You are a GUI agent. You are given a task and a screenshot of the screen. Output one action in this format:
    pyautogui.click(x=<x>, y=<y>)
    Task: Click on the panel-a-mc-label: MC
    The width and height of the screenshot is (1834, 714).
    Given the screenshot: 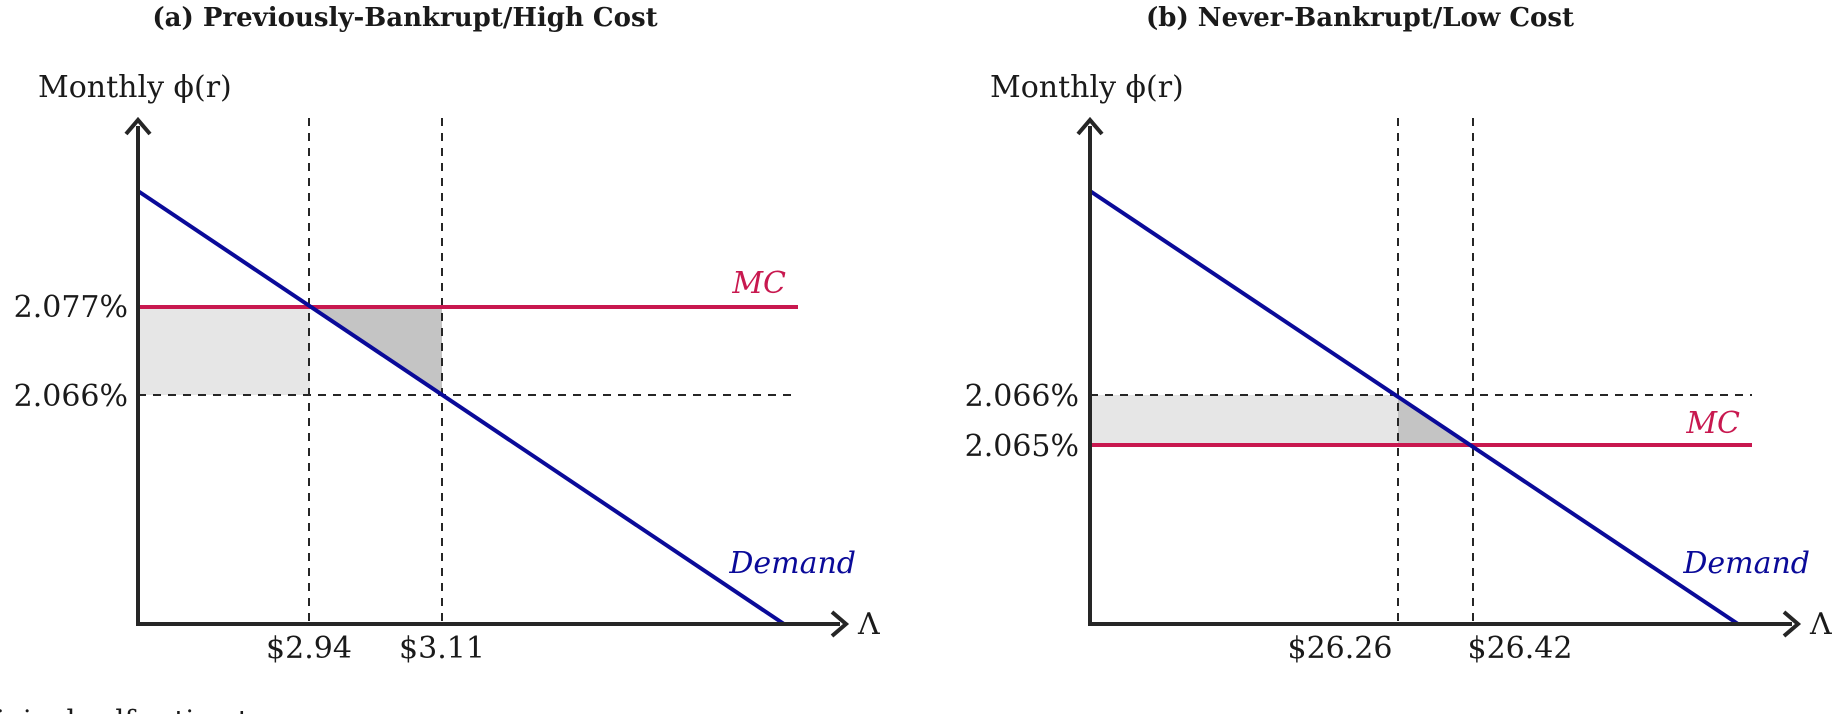 What is the action you would take?
    pyautogui.click(x=758, y=283)
    